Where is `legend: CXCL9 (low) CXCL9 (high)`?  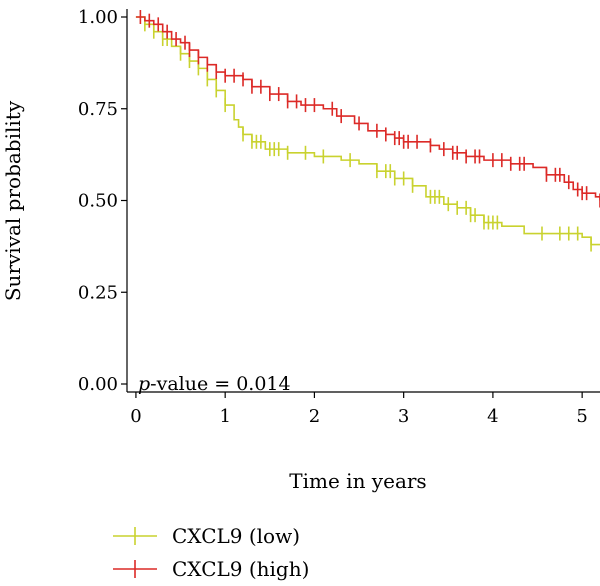
legend: CXCL9 (low) CXCL9 (high) is located at coordinates (211, 552).